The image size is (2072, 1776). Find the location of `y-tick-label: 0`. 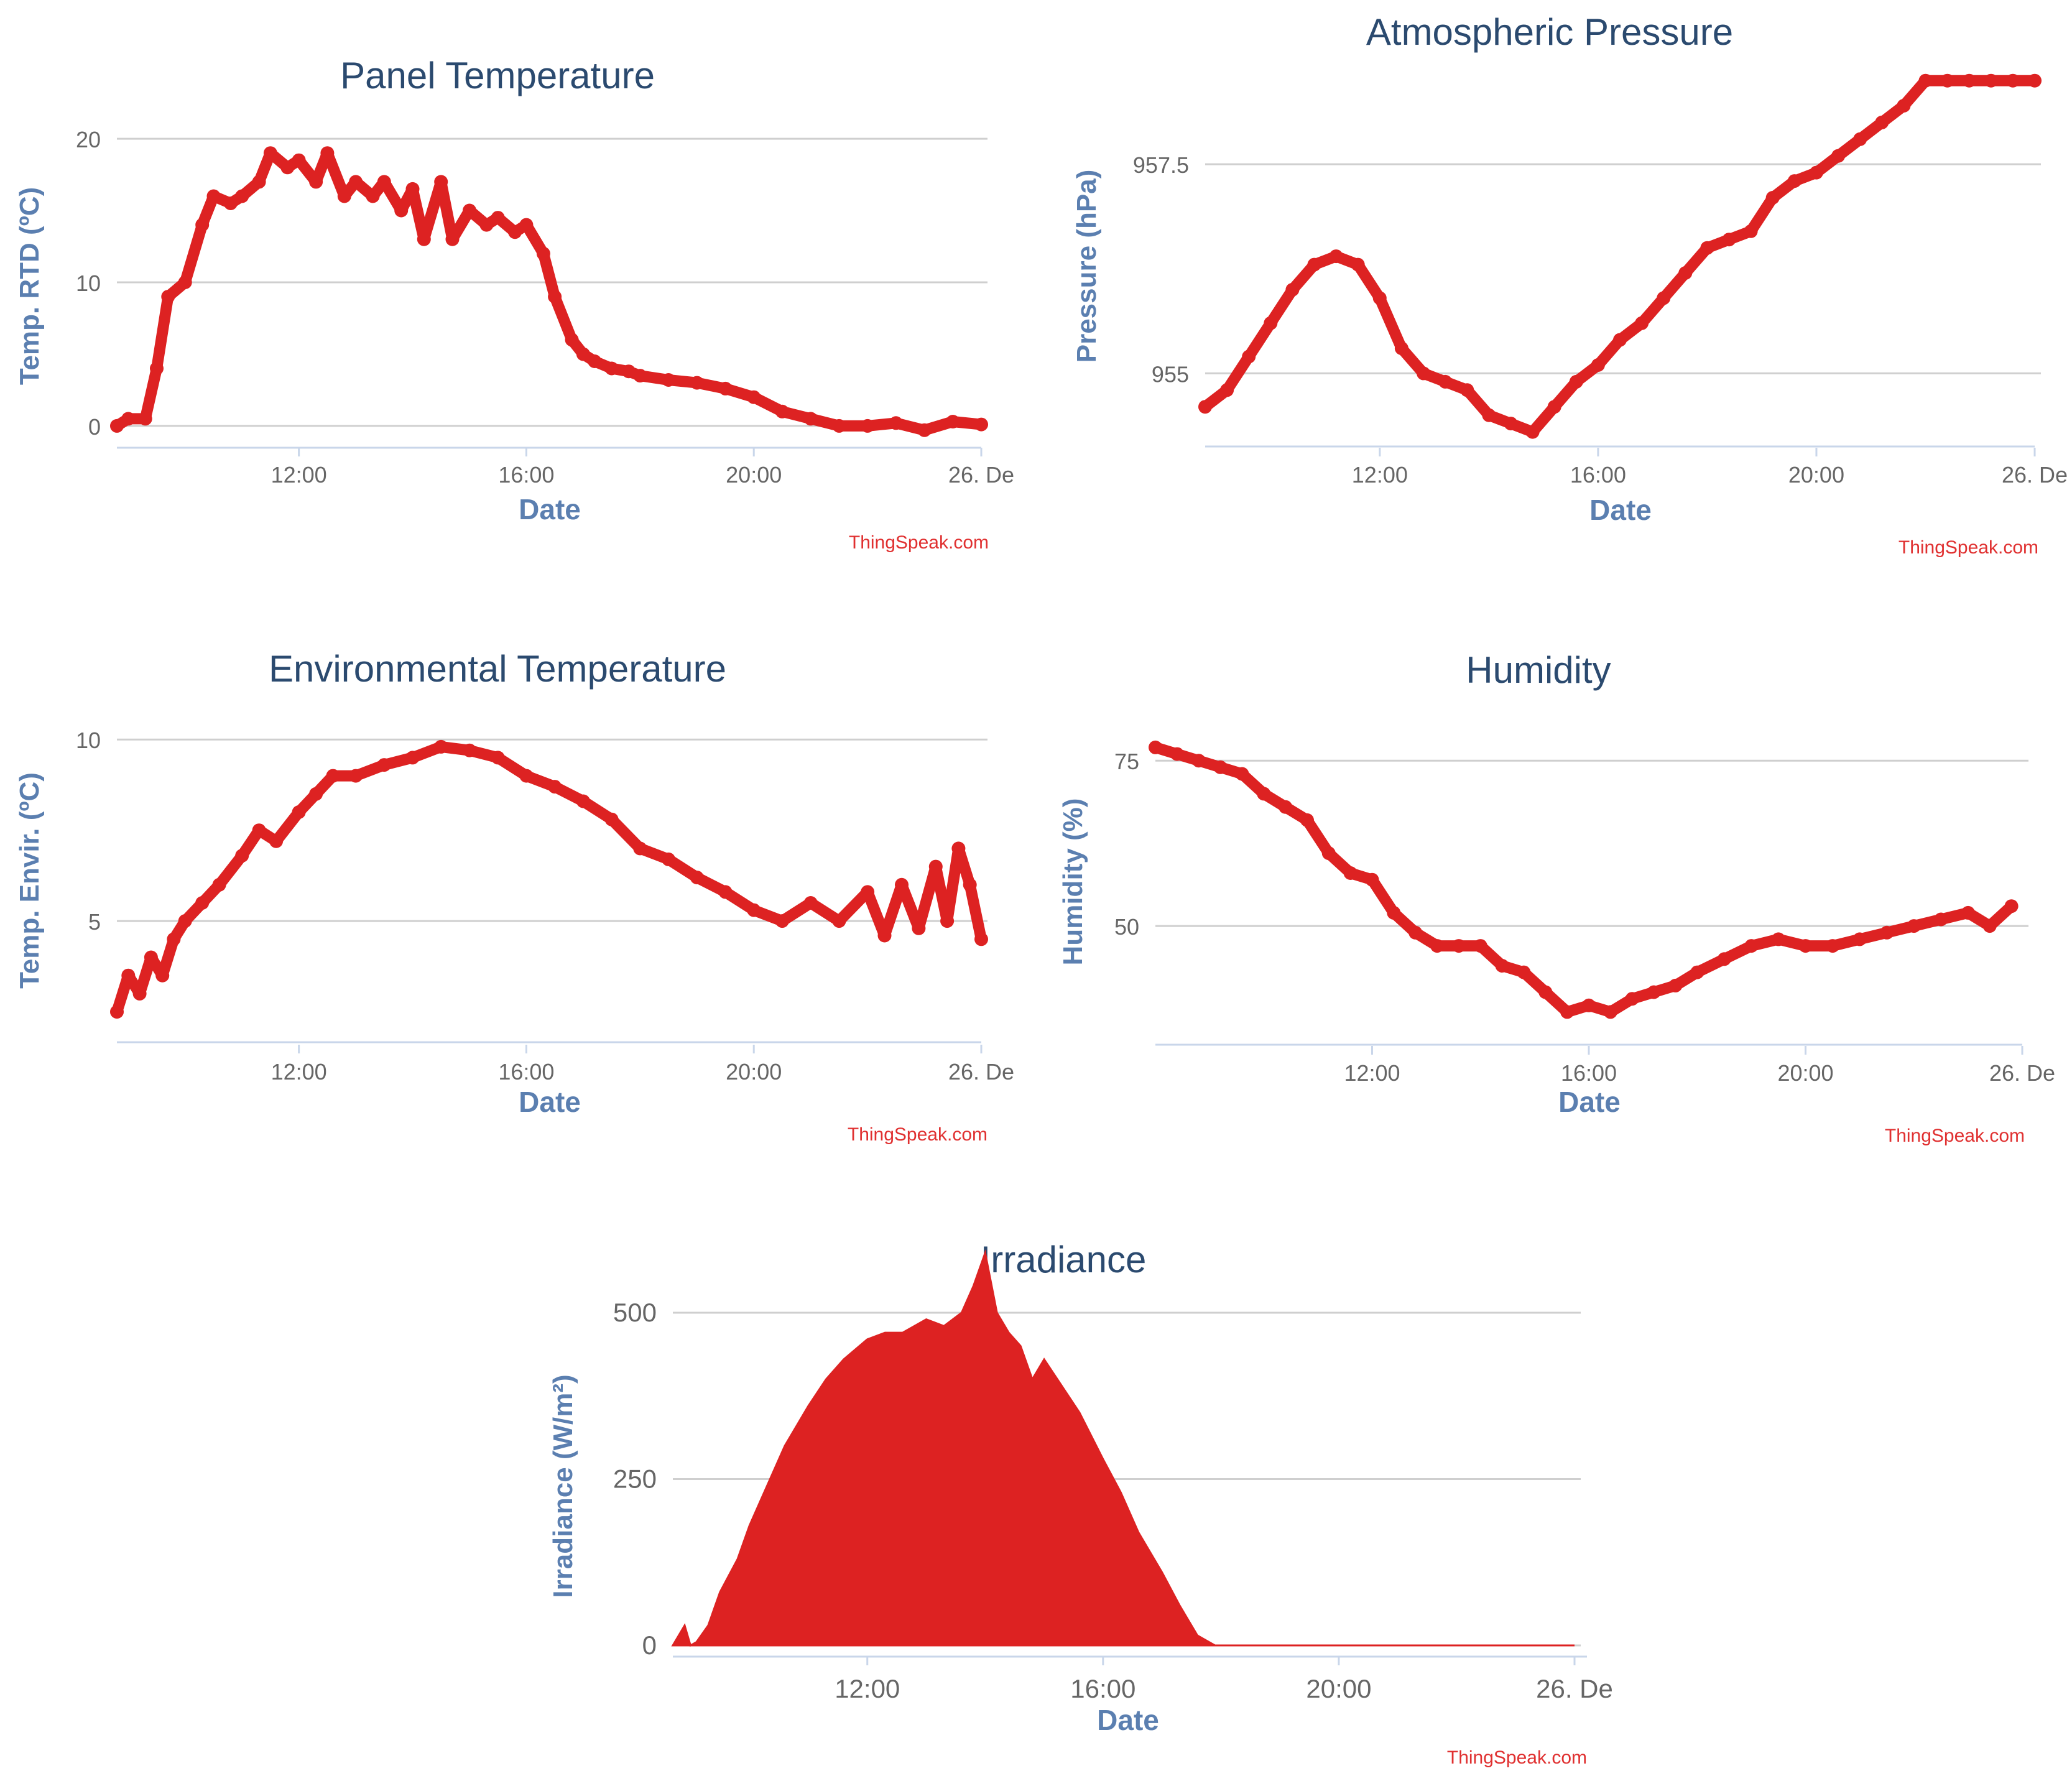

y-tick-label: 0 is located at coordinates (94, 427).